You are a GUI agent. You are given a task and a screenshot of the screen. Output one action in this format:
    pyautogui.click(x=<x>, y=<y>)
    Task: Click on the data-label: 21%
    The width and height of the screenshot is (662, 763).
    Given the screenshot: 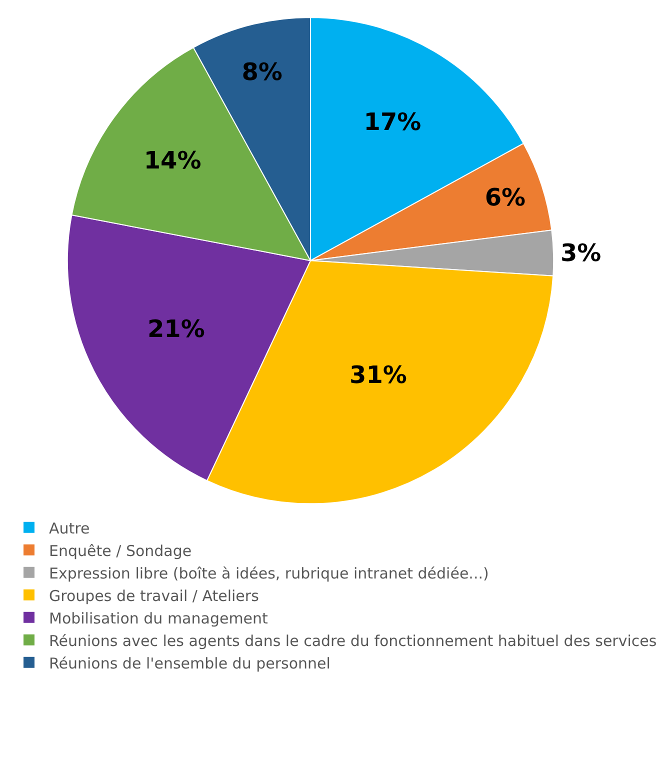 What is the action you would take?
    pyautogui.click(x=176, y=329)
    